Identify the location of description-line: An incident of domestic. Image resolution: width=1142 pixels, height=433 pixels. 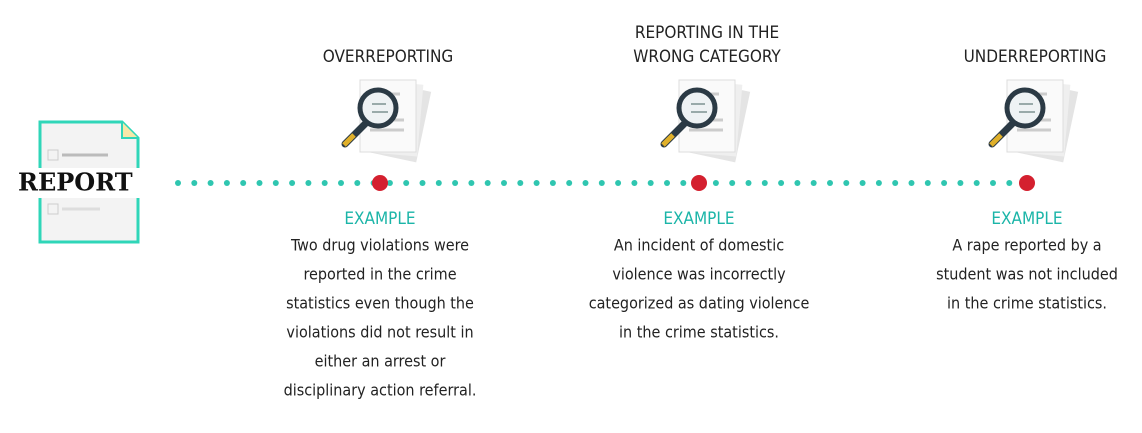
(699, 245).